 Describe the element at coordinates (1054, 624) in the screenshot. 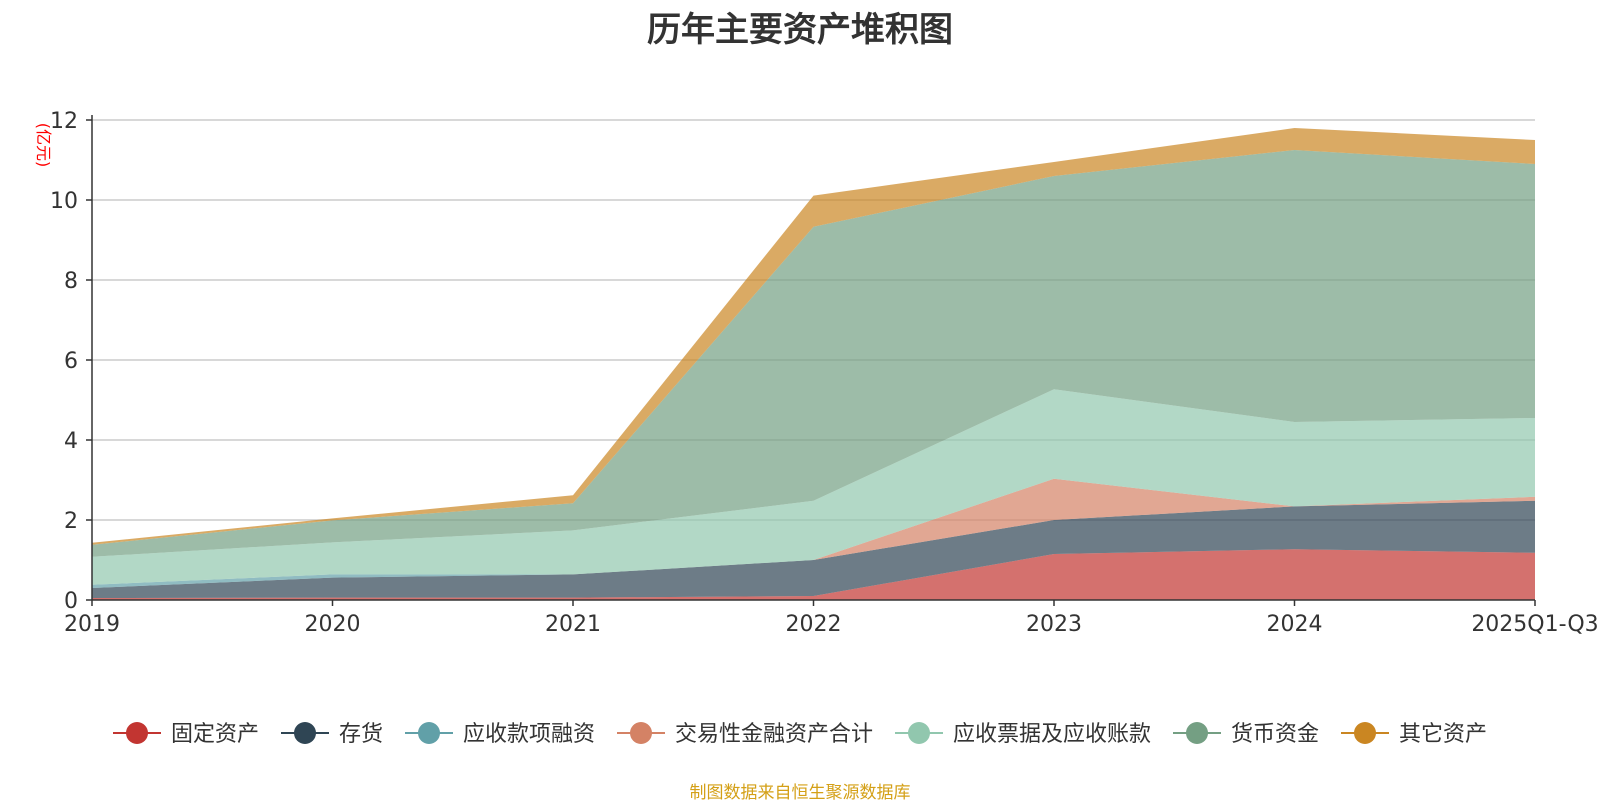

I see `x-tick-label: 2023` at that location.